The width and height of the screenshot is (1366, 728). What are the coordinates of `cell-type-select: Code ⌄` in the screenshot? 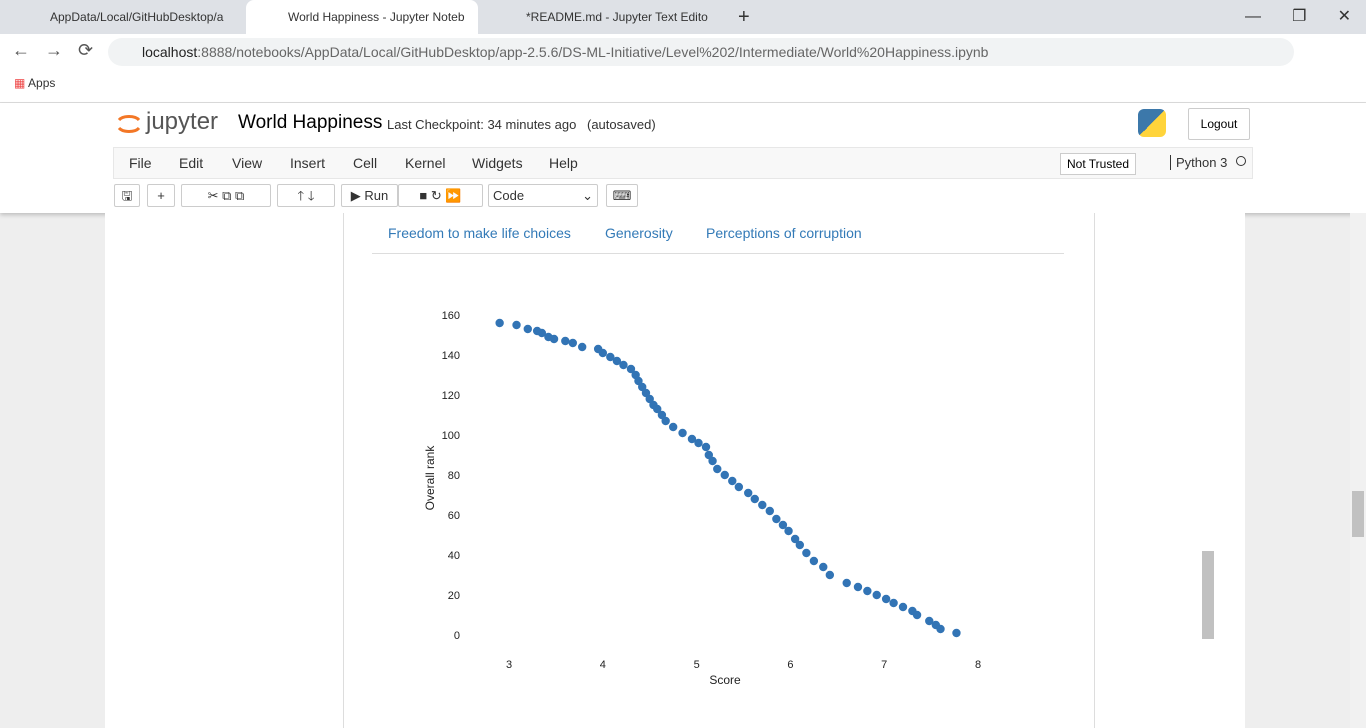 It's located at (543, 195).